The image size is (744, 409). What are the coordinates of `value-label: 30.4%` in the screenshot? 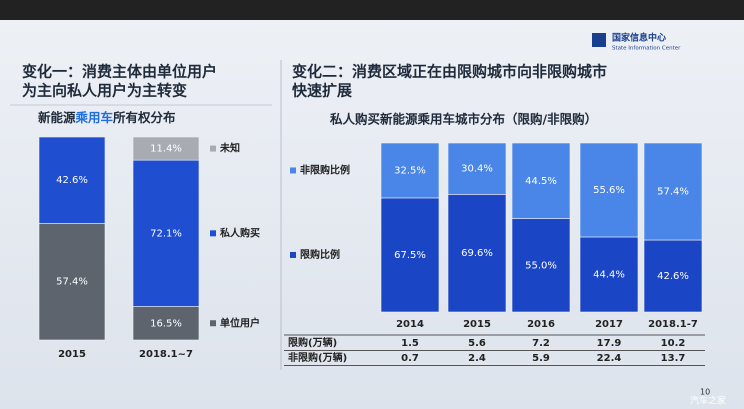 It's located at (477, 169).